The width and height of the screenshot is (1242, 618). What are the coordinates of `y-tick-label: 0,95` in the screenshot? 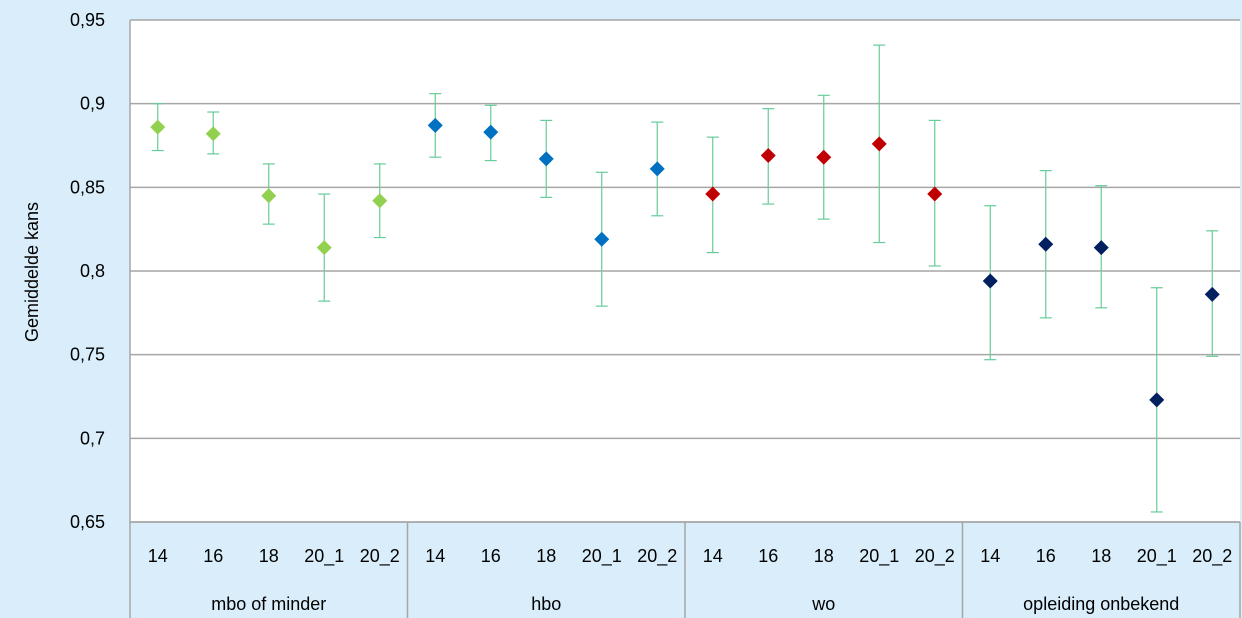 It's located at (87, 20).